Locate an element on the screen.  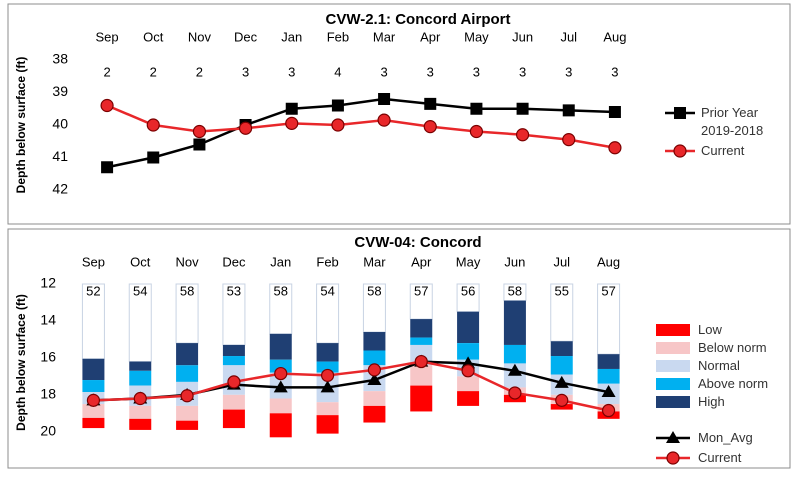
x-tick-label: Dec is located at coordinates (234, 261).